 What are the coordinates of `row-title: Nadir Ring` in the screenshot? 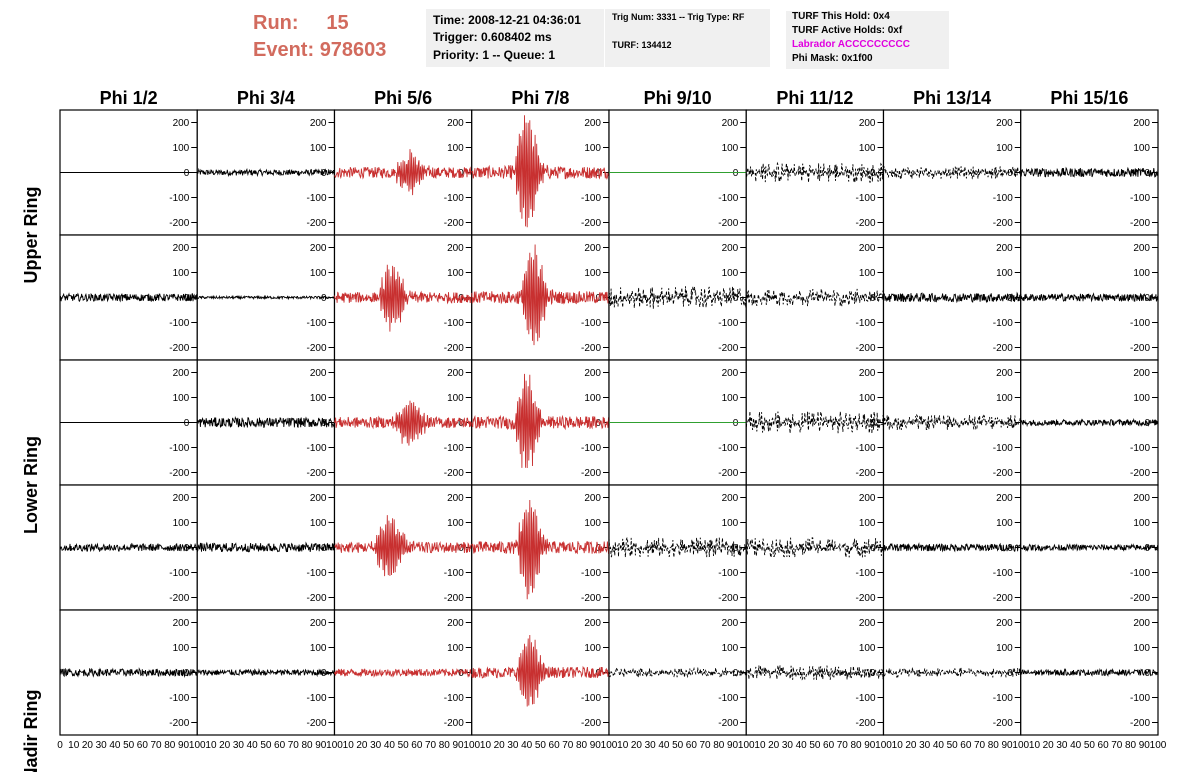 It's located at (31, 730).